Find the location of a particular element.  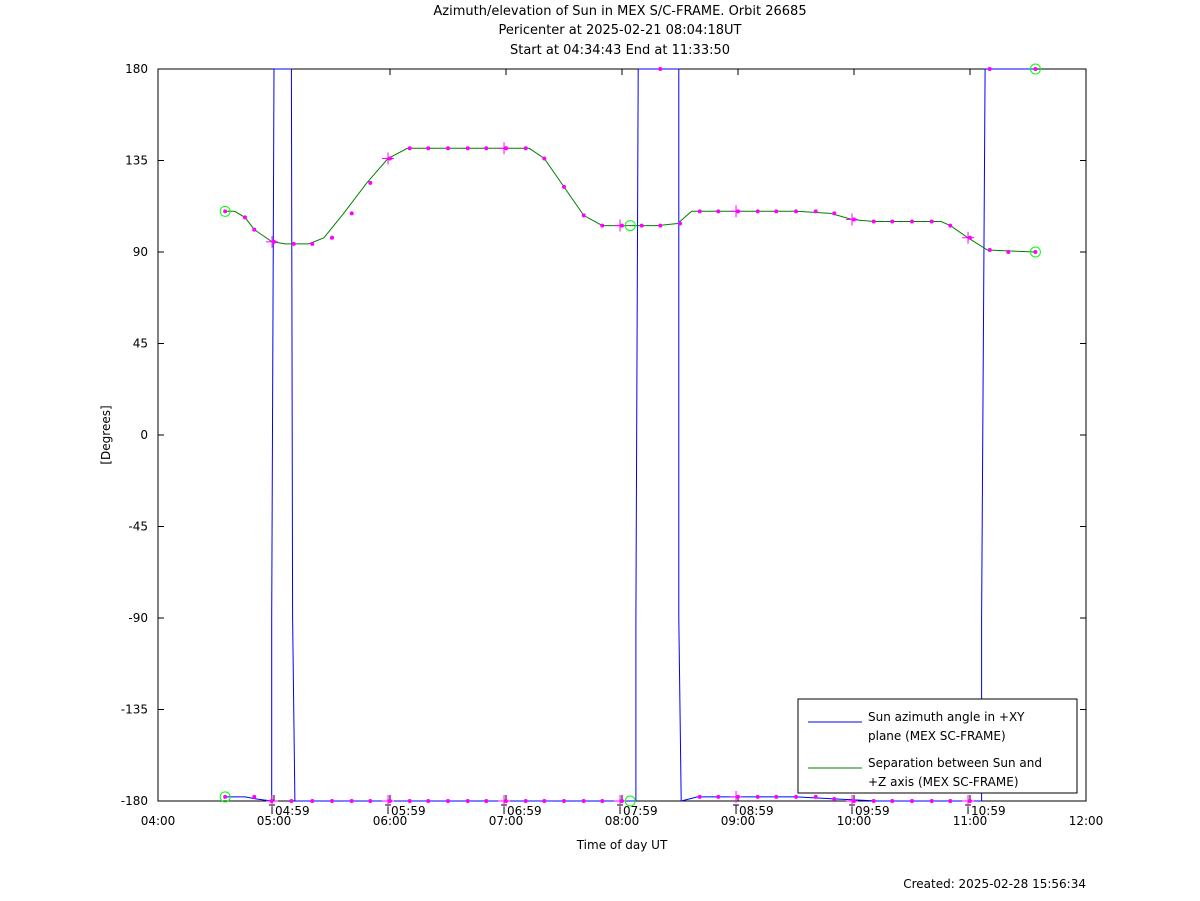

x-axis-label: Time of day UT is located at coordinates (622, 845).